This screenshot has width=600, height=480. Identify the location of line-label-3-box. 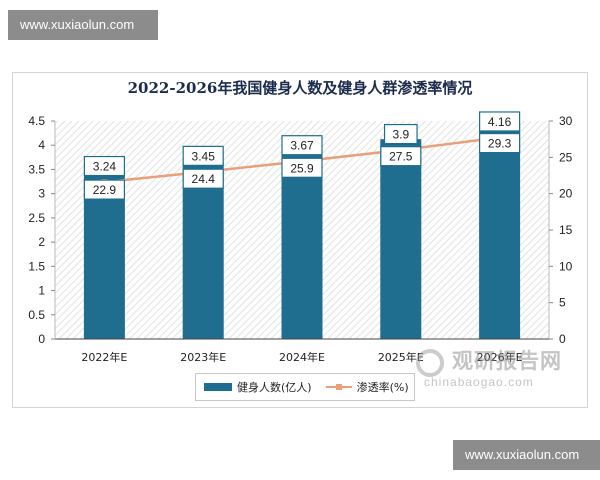
(400, 134).